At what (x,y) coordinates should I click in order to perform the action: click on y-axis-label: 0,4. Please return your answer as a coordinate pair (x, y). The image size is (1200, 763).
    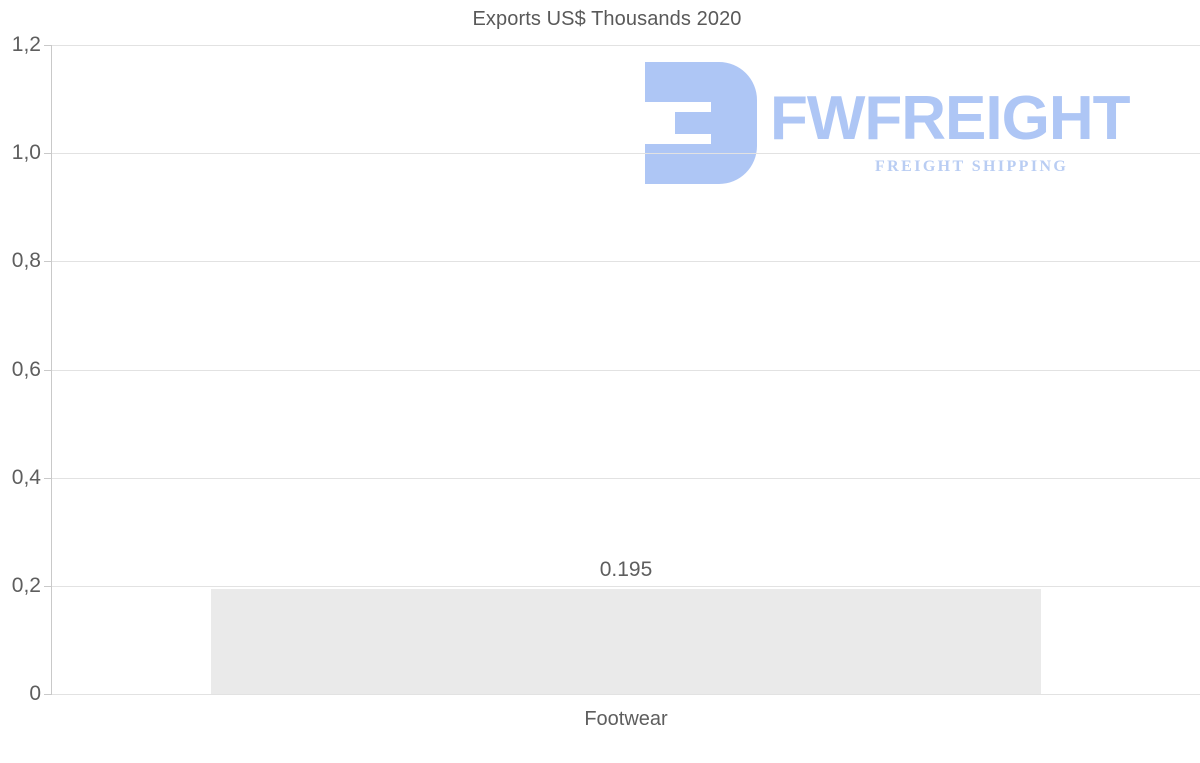
    Looking at the image, I should click on (26, 477).